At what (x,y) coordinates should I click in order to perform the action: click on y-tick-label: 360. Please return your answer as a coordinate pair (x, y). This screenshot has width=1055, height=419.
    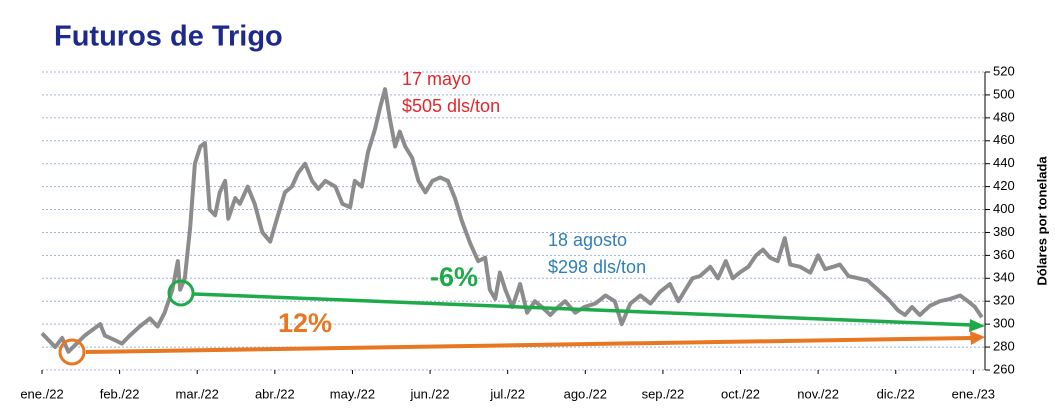
    Looking at the image, I should click on (1004, 254).